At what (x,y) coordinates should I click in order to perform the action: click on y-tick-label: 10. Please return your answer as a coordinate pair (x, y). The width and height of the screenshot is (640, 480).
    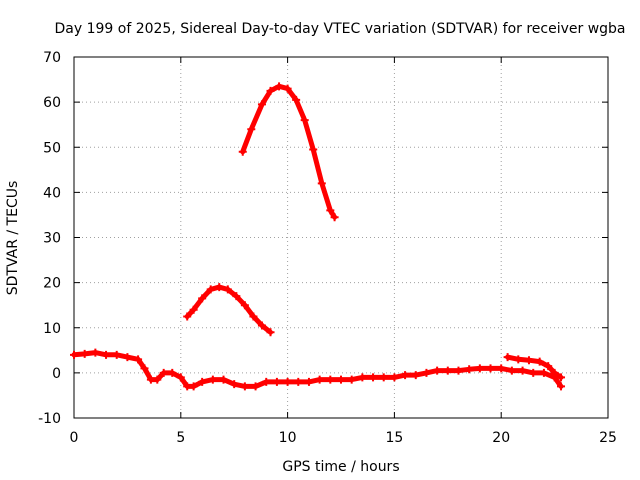
    Looking at the image, I should click on (52, 329).